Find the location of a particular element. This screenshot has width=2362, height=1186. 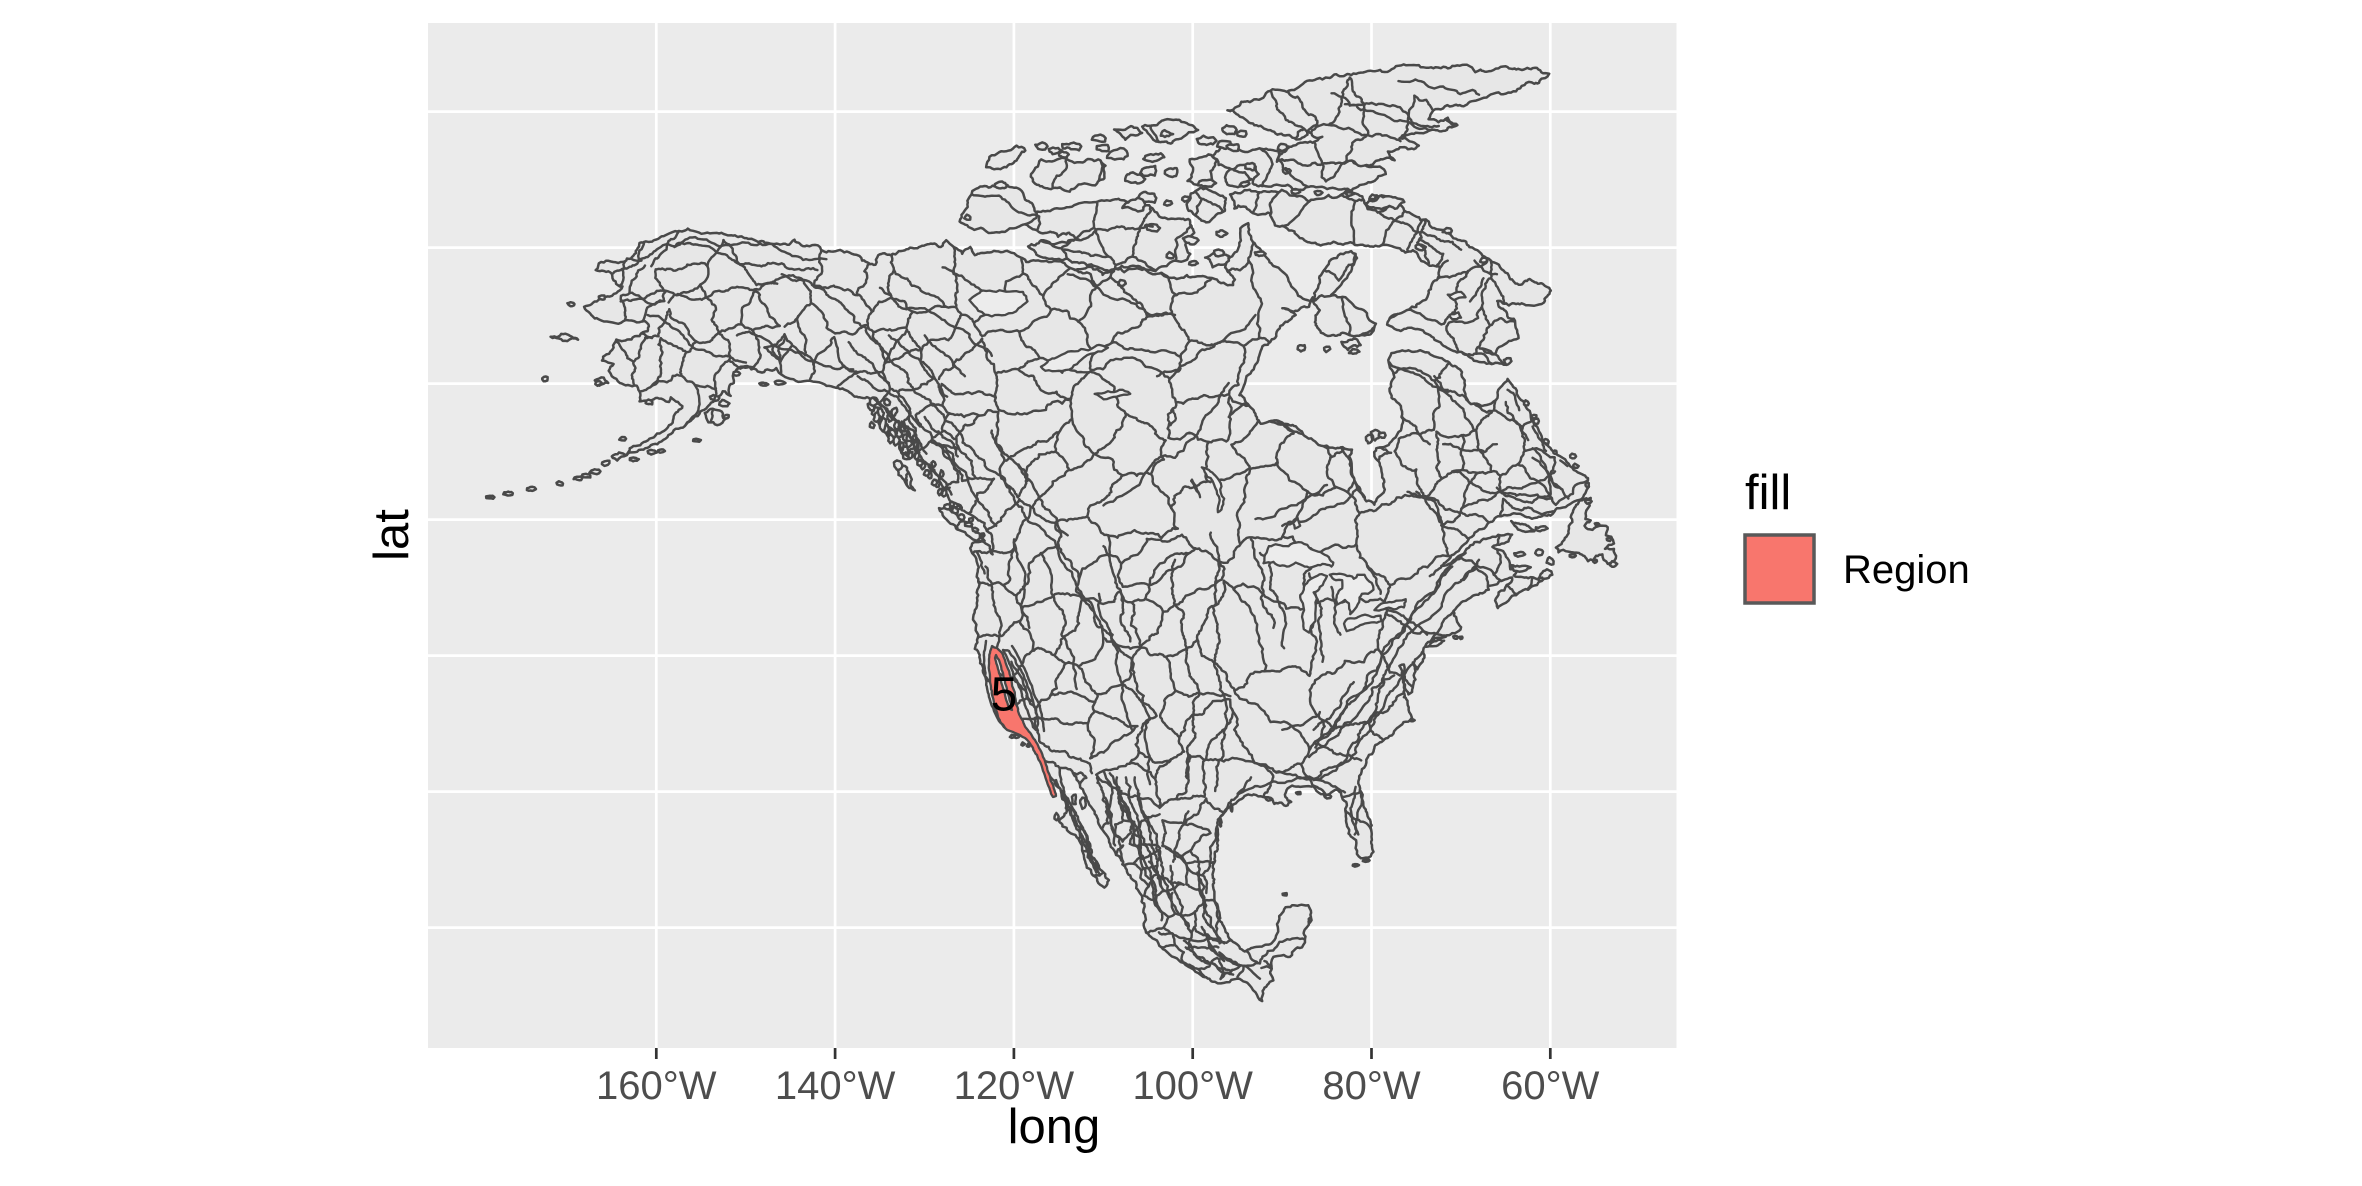

svg-text: fill is located at coordinates (1768, 493).